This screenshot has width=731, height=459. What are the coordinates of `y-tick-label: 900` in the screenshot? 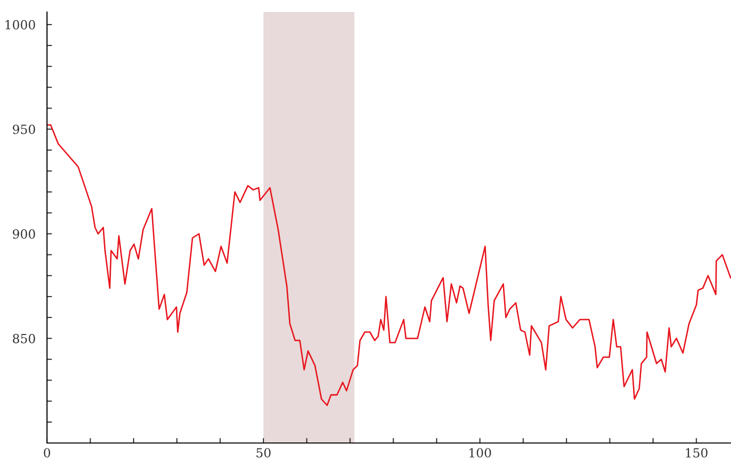 It's located at (24, 234).